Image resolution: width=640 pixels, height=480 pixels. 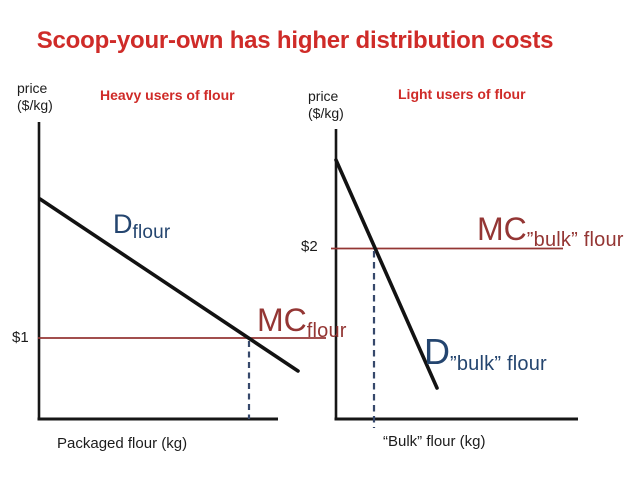 I want to click on right-price-tick: $2, so click(x=309, y=246).